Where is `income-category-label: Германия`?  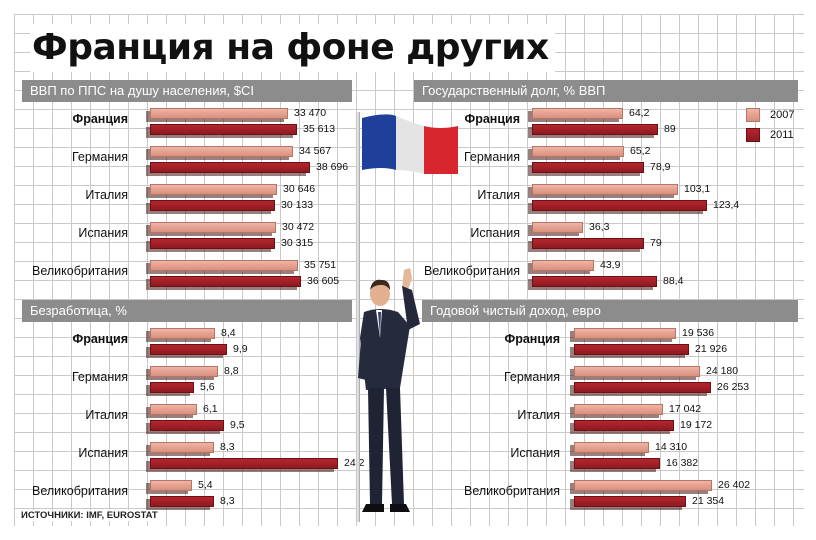 income-category-label: Германия is located at coordinates (531, 377).